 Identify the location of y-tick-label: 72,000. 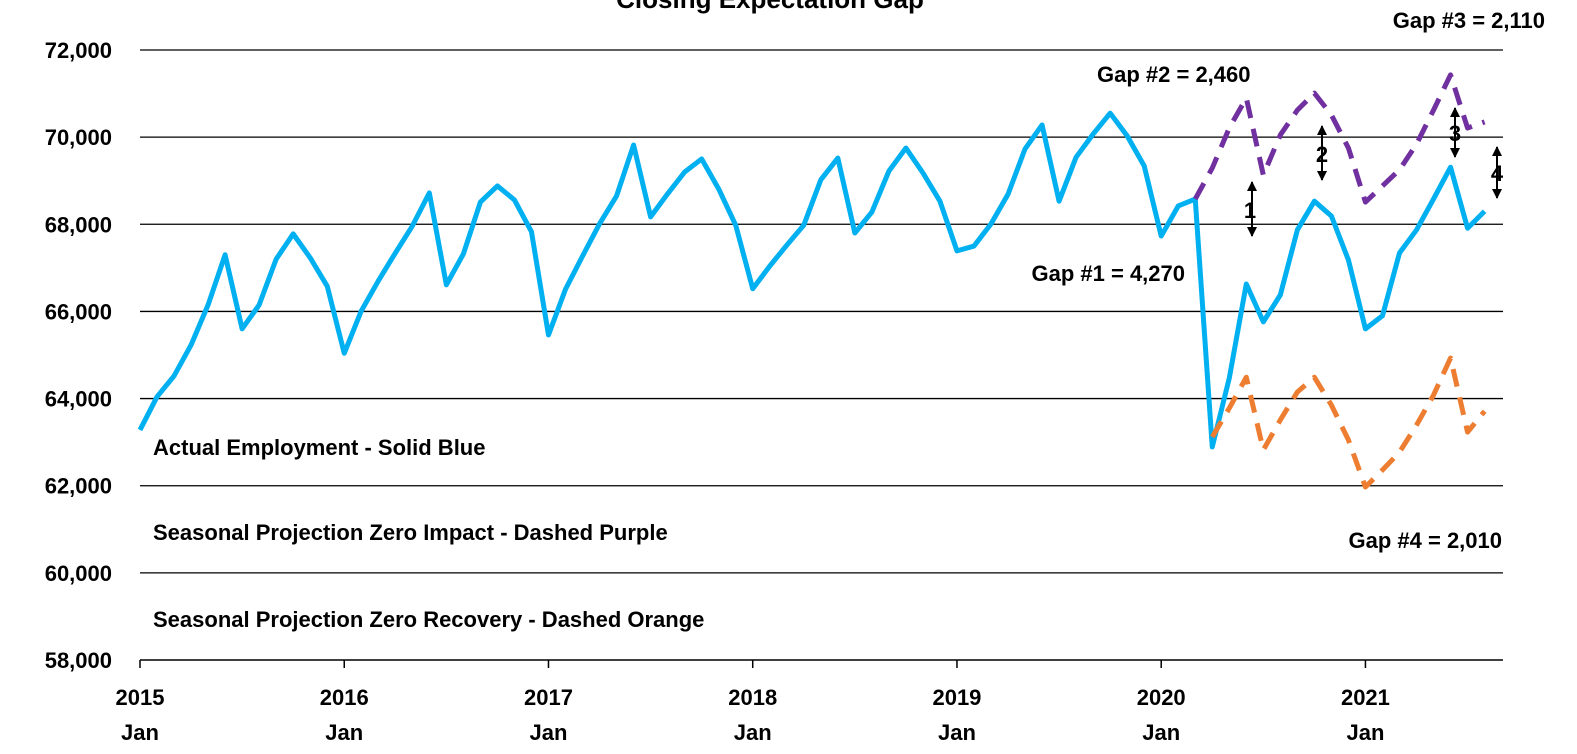
(78, 50).